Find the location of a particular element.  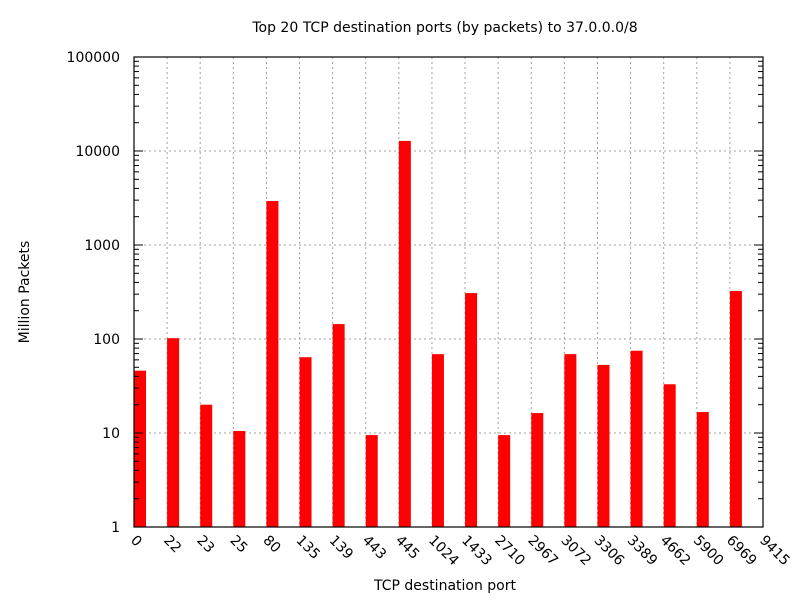

x-tick-label: 22 is located at coordinates (172, 545).